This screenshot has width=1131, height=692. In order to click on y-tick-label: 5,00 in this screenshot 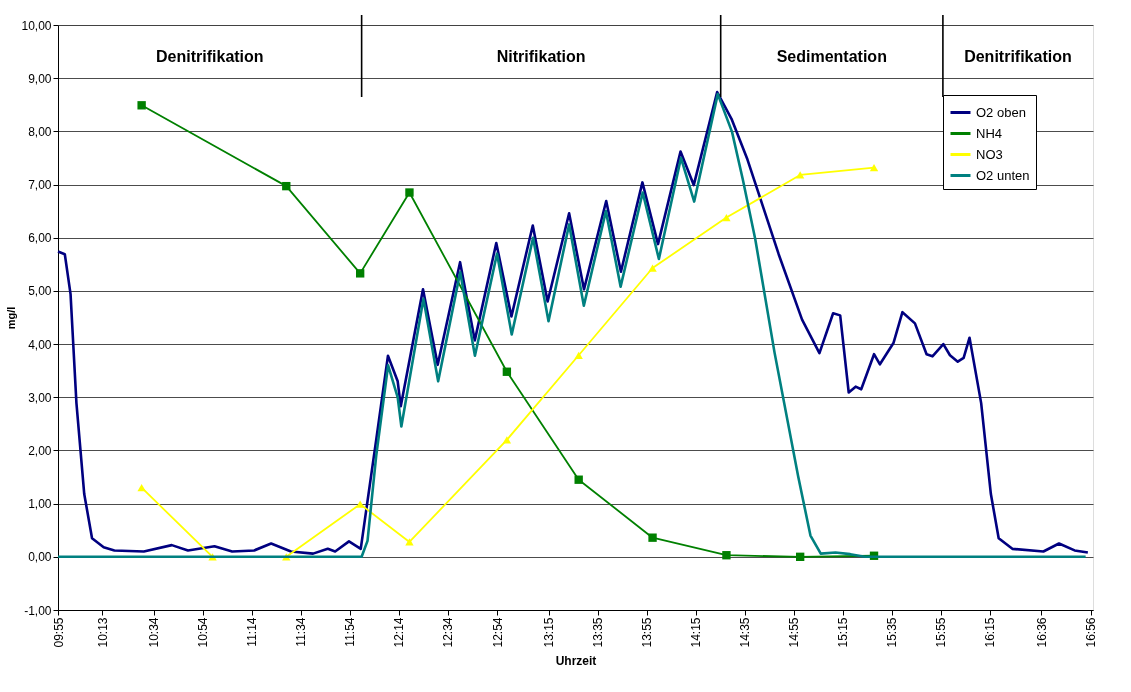, I will do `click(40, 291)`.